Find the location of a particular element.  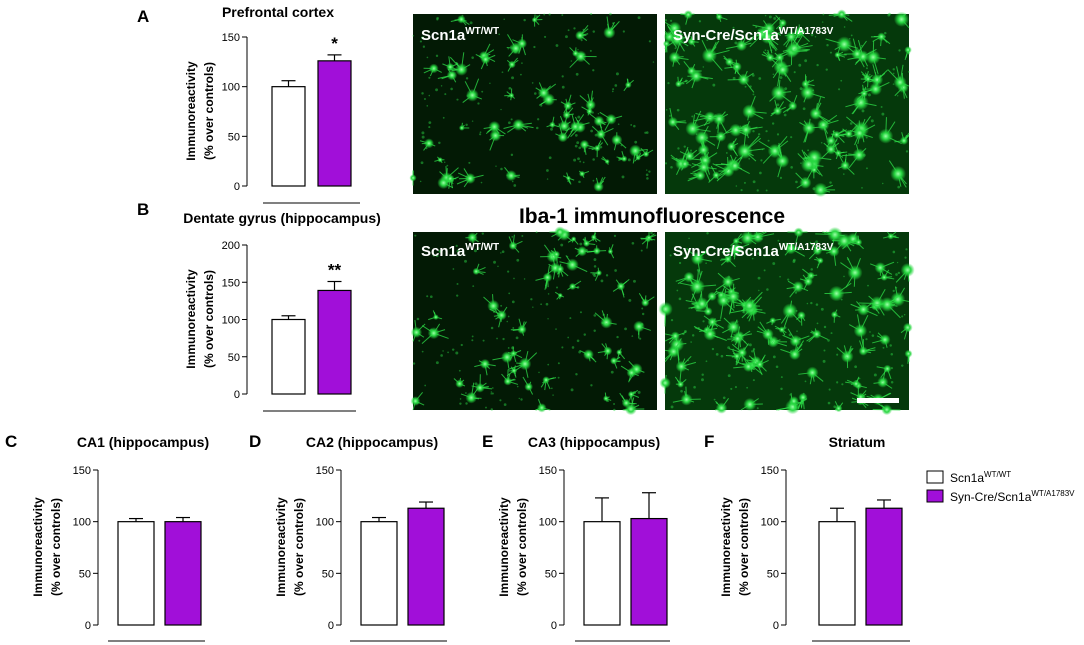

y-tick-label: 100 is located at coordinates (231, 88).